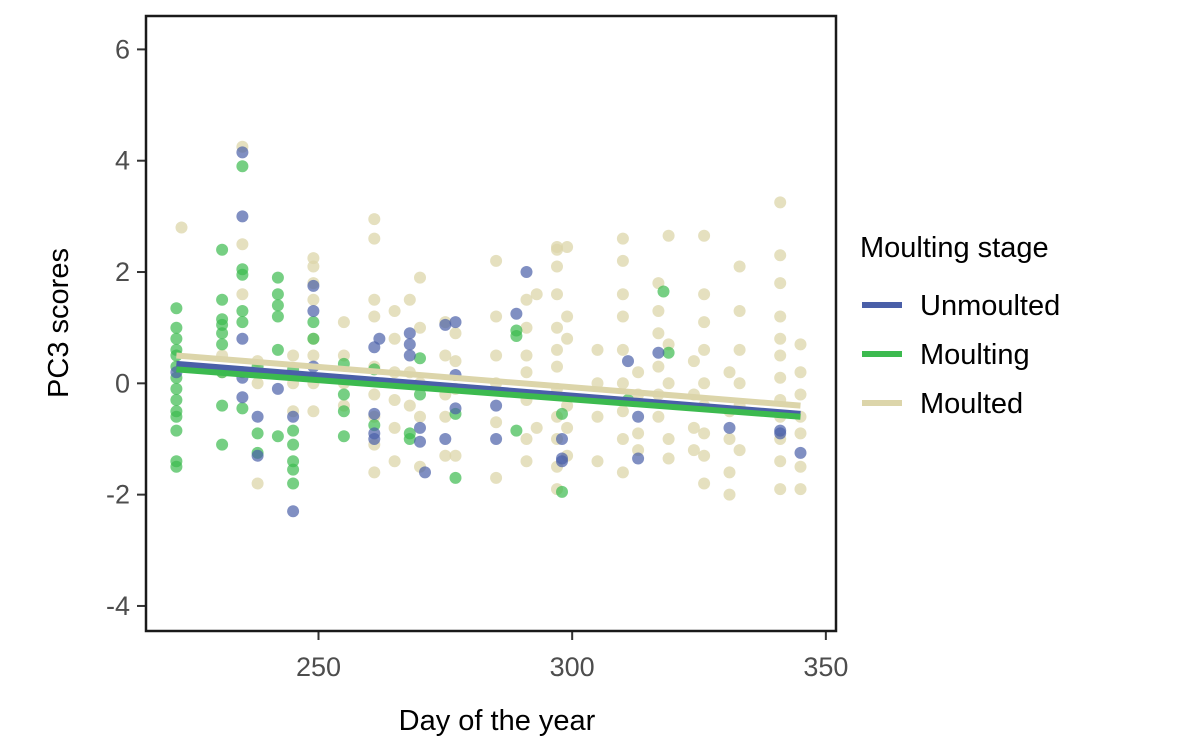 This screenshot has width=1189, height=749. I want to click on legend-label-moulted: Moulted, so click(971, 404).